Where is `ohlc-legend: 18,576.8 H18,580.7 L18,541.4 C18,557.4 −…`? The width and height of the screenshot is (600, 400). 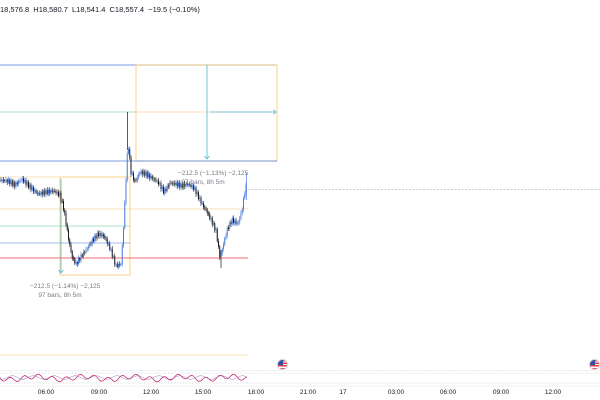 ohlc-legend: 18,576.8 H18,580.7 L18,541.4 C18,557.4 −… is located at coordinates (101, 9).